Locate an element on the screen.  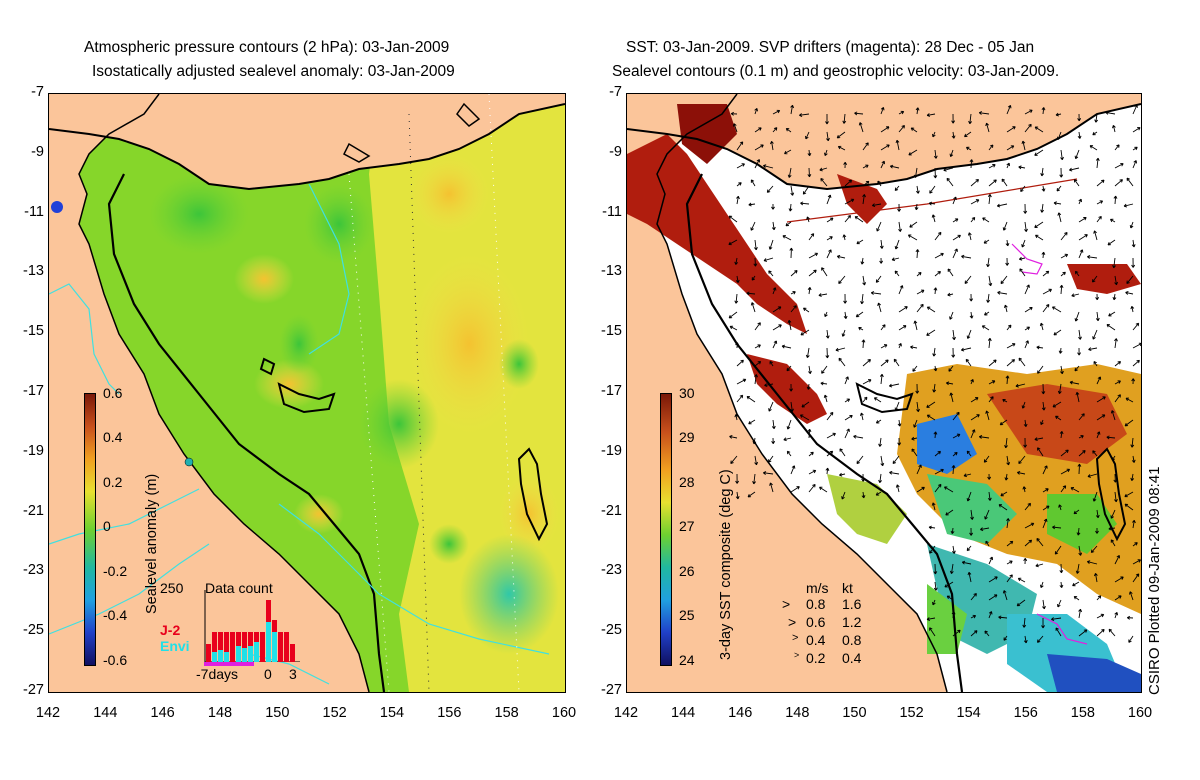
sst-colorbar-tick: 26 is located at coordinates (687, 571).